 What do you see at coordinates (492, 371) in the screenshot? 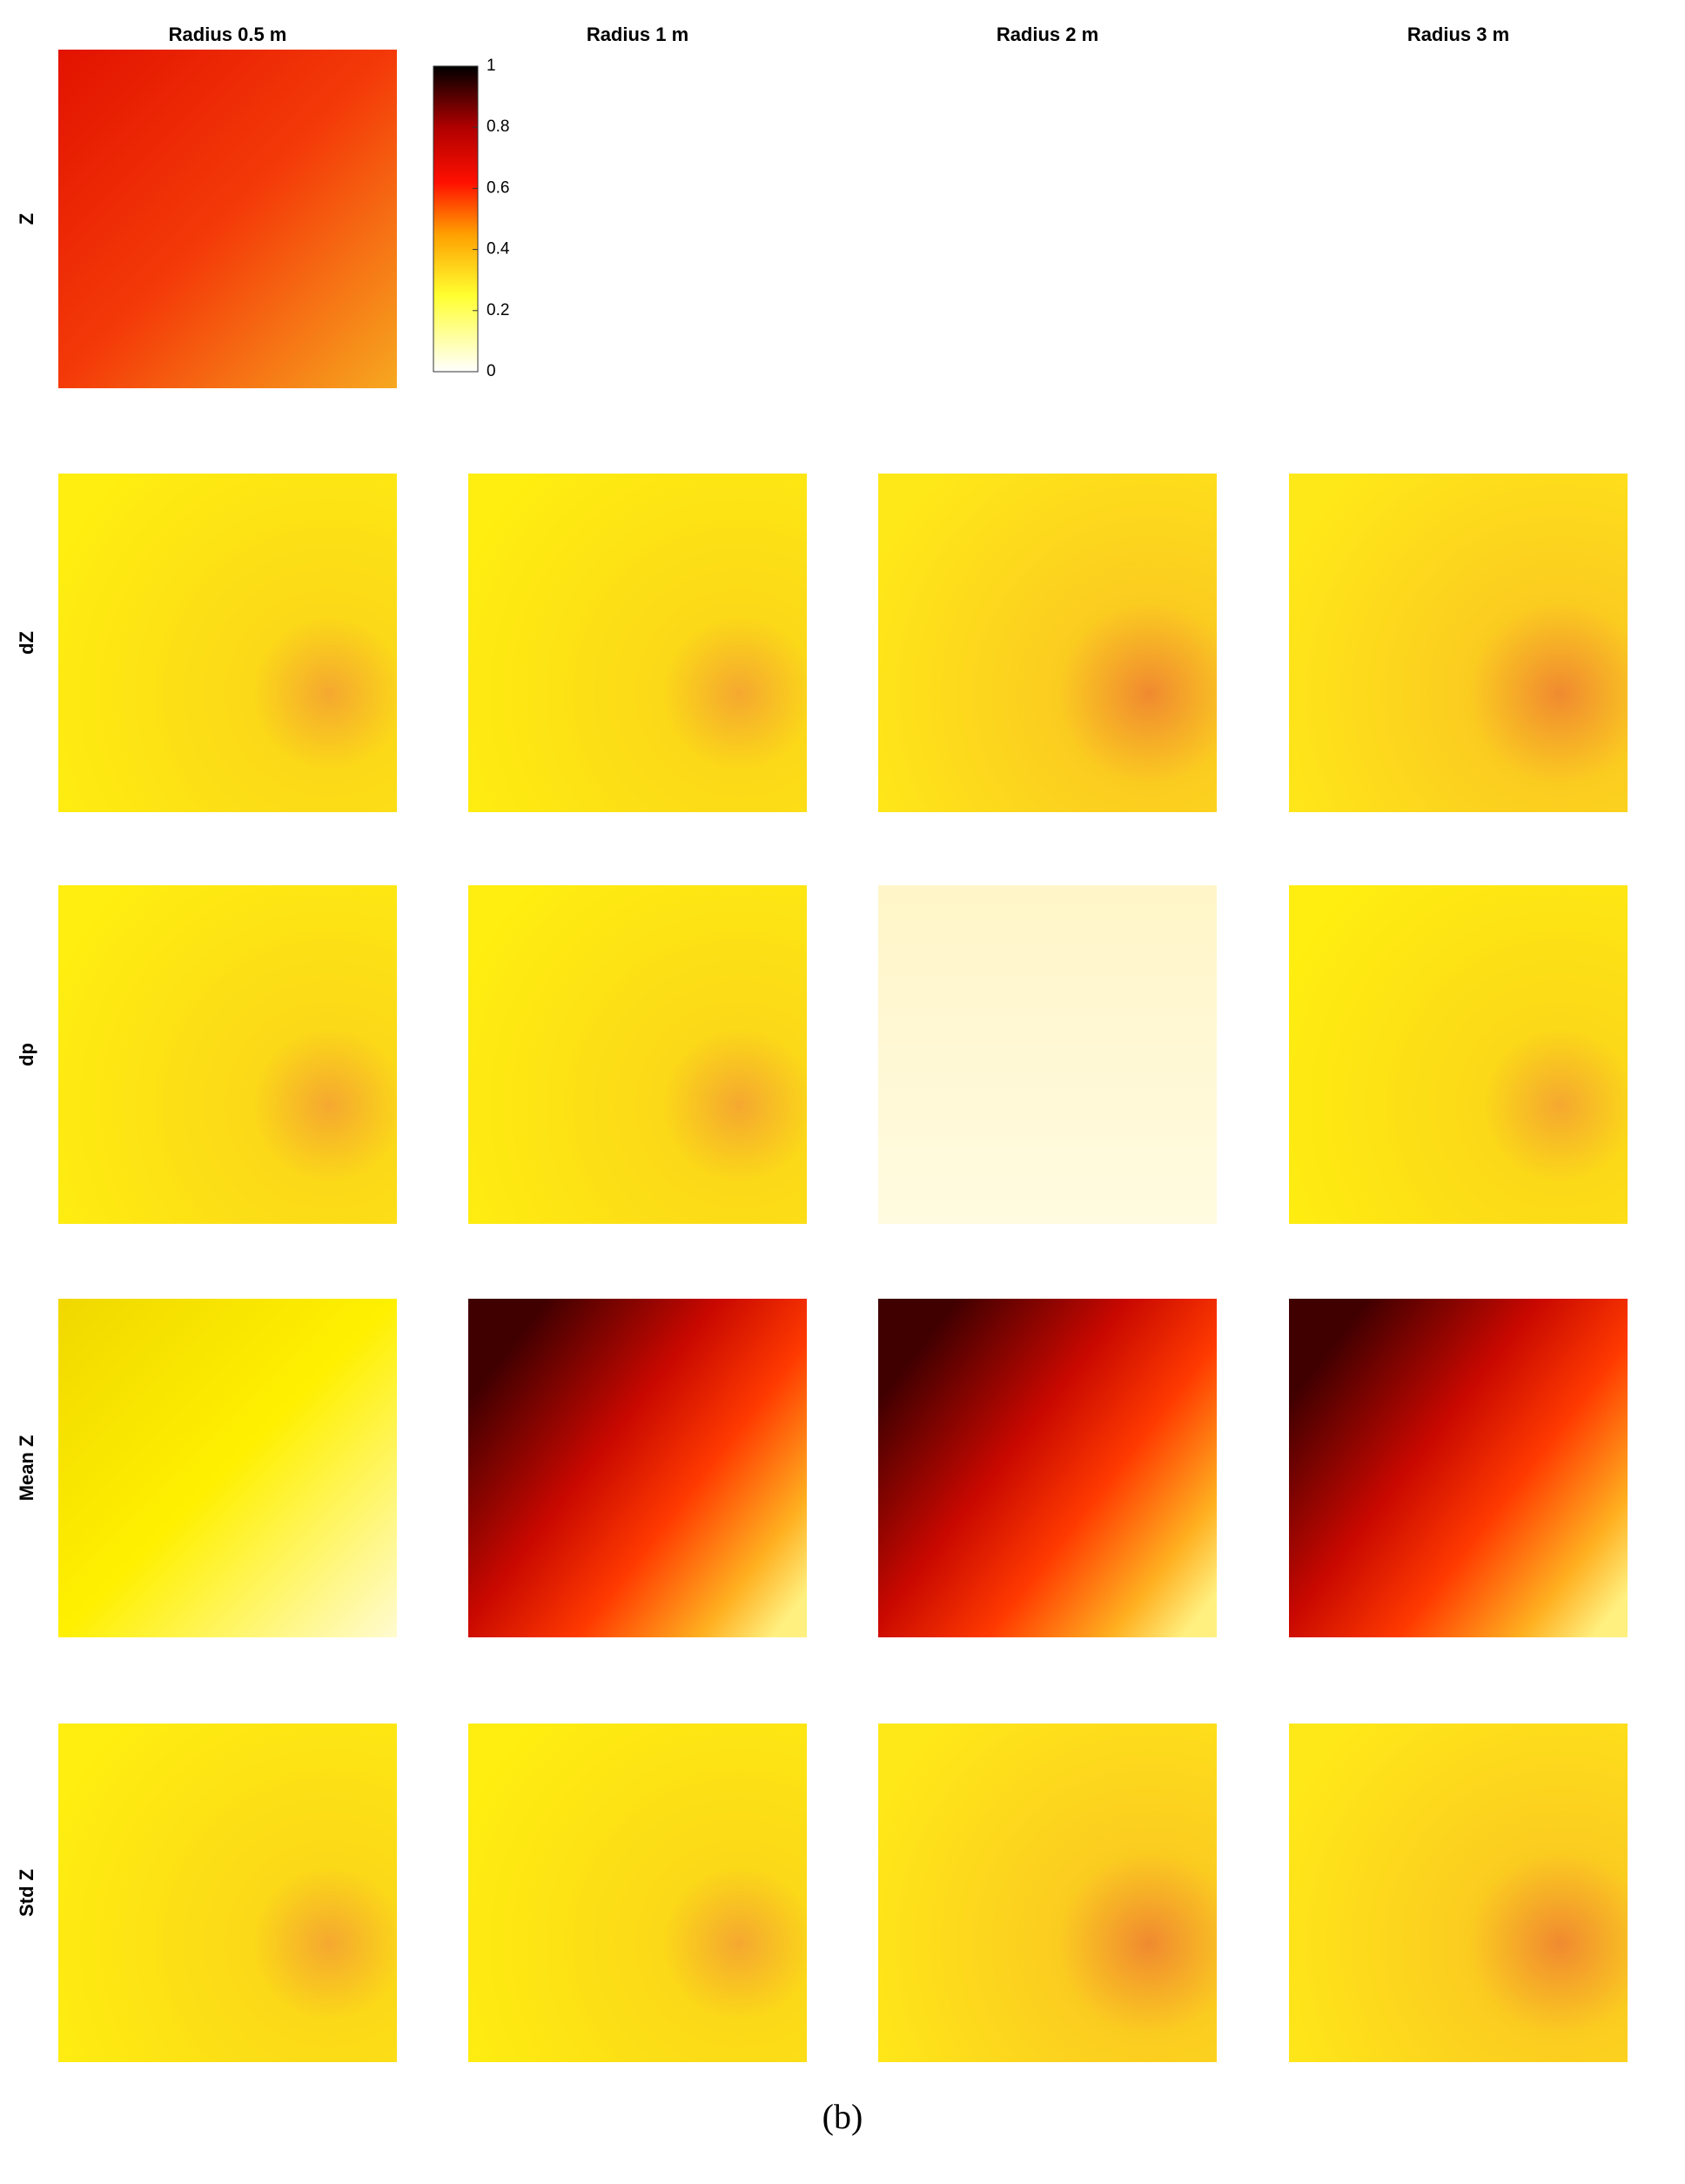
I see `colorbar-tick-label: 0` at bounding box center [492, 371].